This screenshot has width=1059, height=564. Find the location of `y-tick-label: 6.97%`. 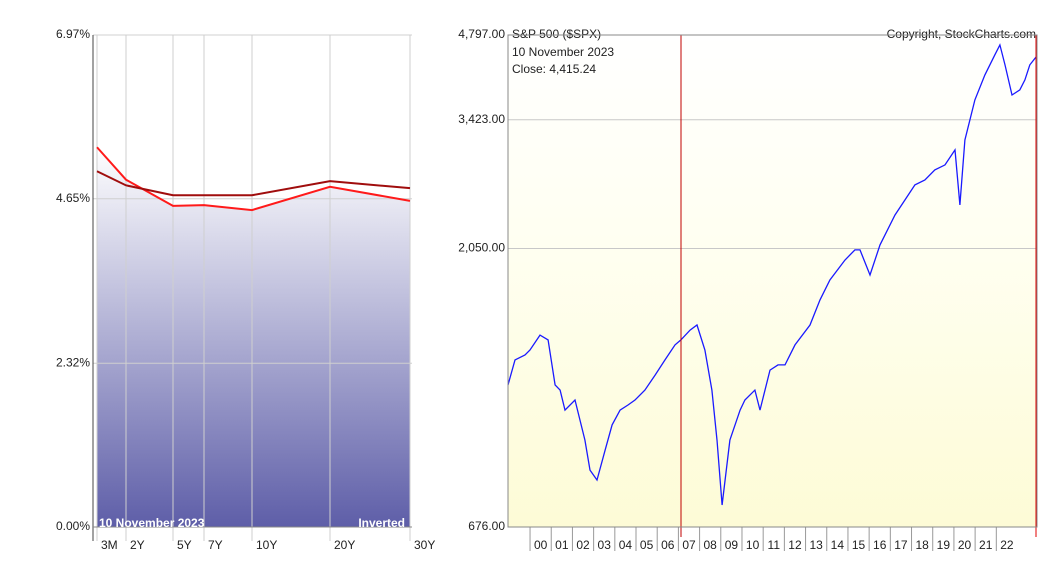

y-tick-label: 6.97% is located at coordinates (73, 34).